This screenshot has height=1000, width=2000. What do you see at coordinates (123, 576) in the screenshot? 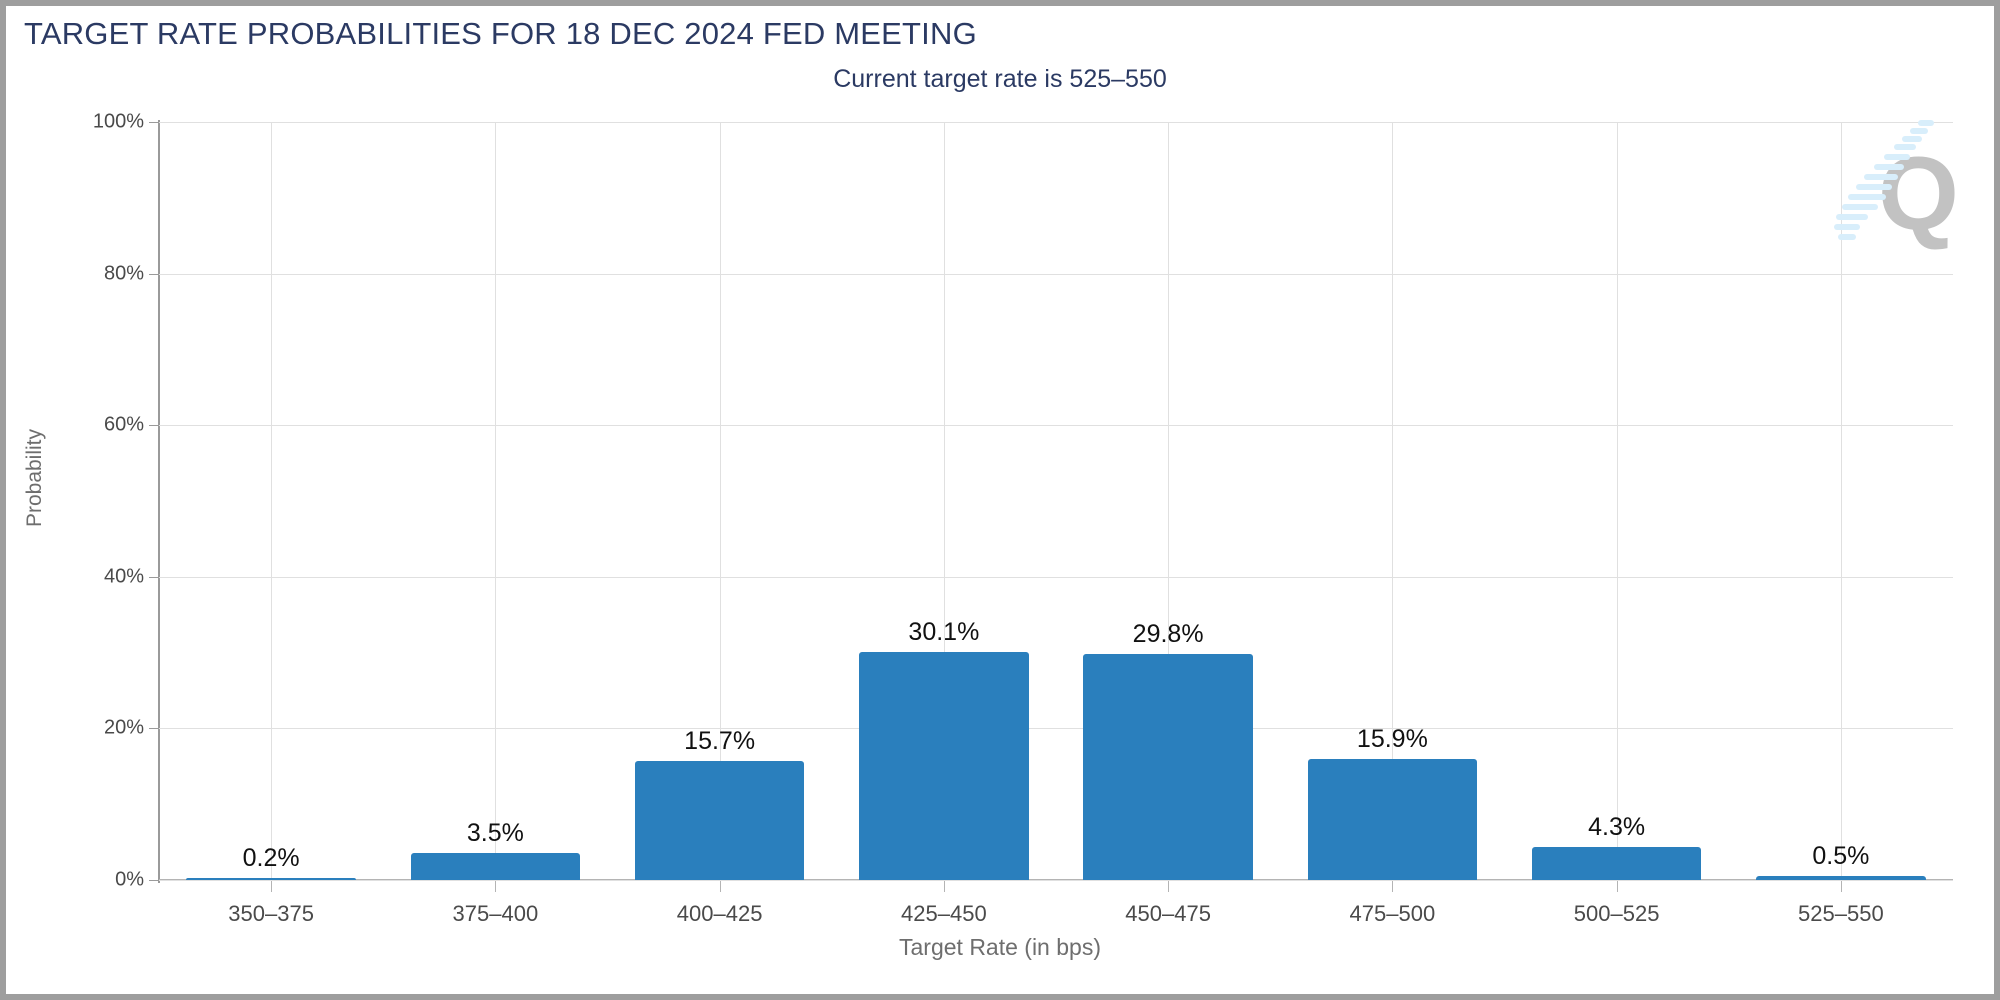
I see `y-axis-tick-label: 40%` at bounding box center [123, 576].